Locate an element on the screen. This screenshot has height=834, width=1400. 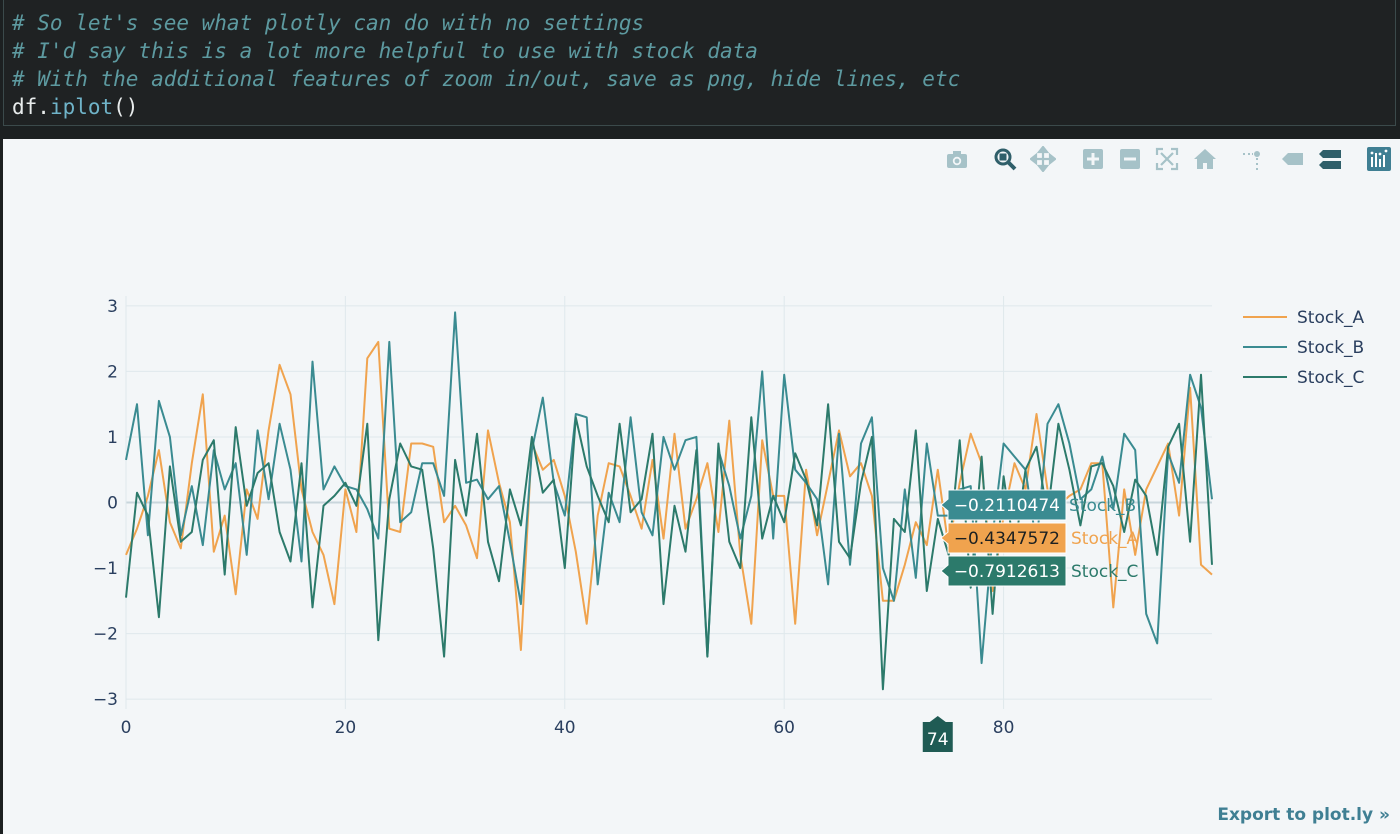
spike-lines-icon is located at coordinates (1254, 159).